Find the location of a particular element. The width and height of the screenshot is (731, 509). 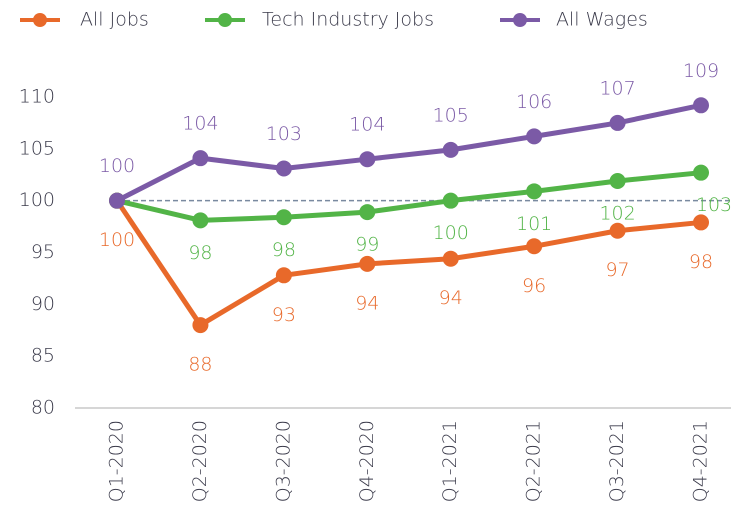

y-tick-label: 90 is located at coordinates (43, 304).